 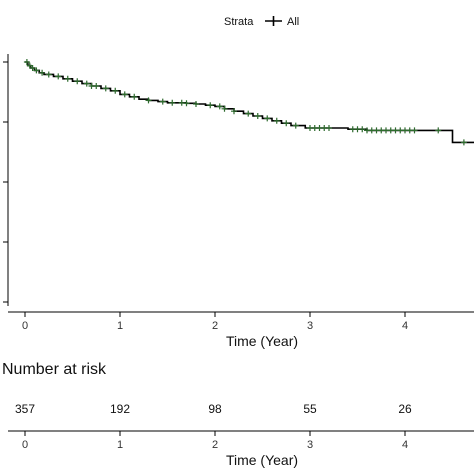 What do you see at coordinates (25, 409) in the screenshot?
I see `risk-count: 357` at bounding box center [25, 409].